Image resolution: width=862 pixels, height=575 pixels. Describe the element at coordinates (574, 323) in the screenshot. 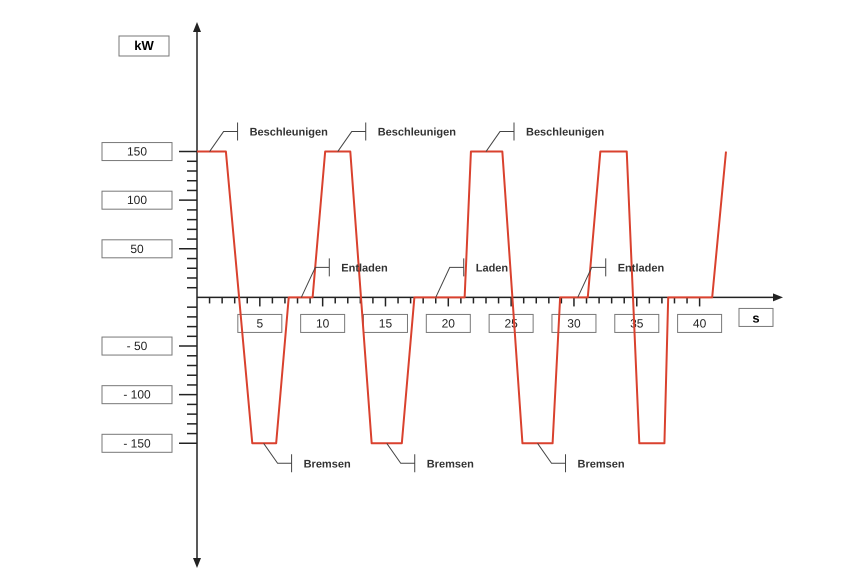

I see `x-tick-label: 30` at that location.